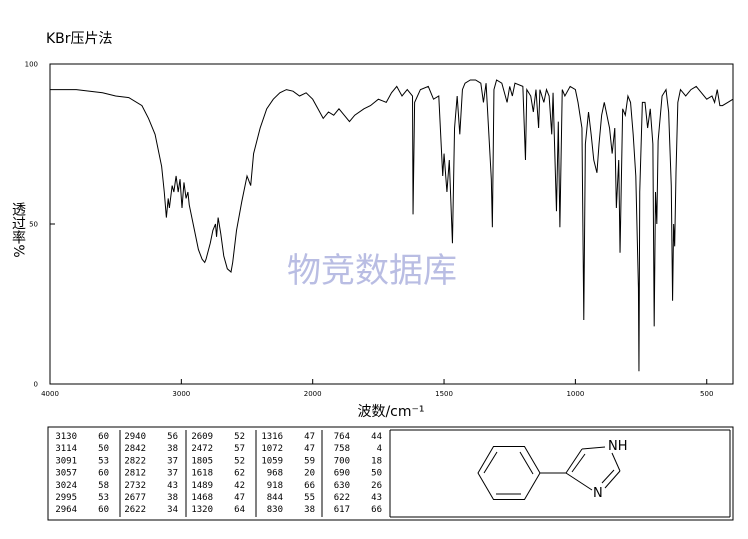  Describe the element at coordinates (66, 486) in the screenshot. I see `peak-wavenumber: 3024` at that location.